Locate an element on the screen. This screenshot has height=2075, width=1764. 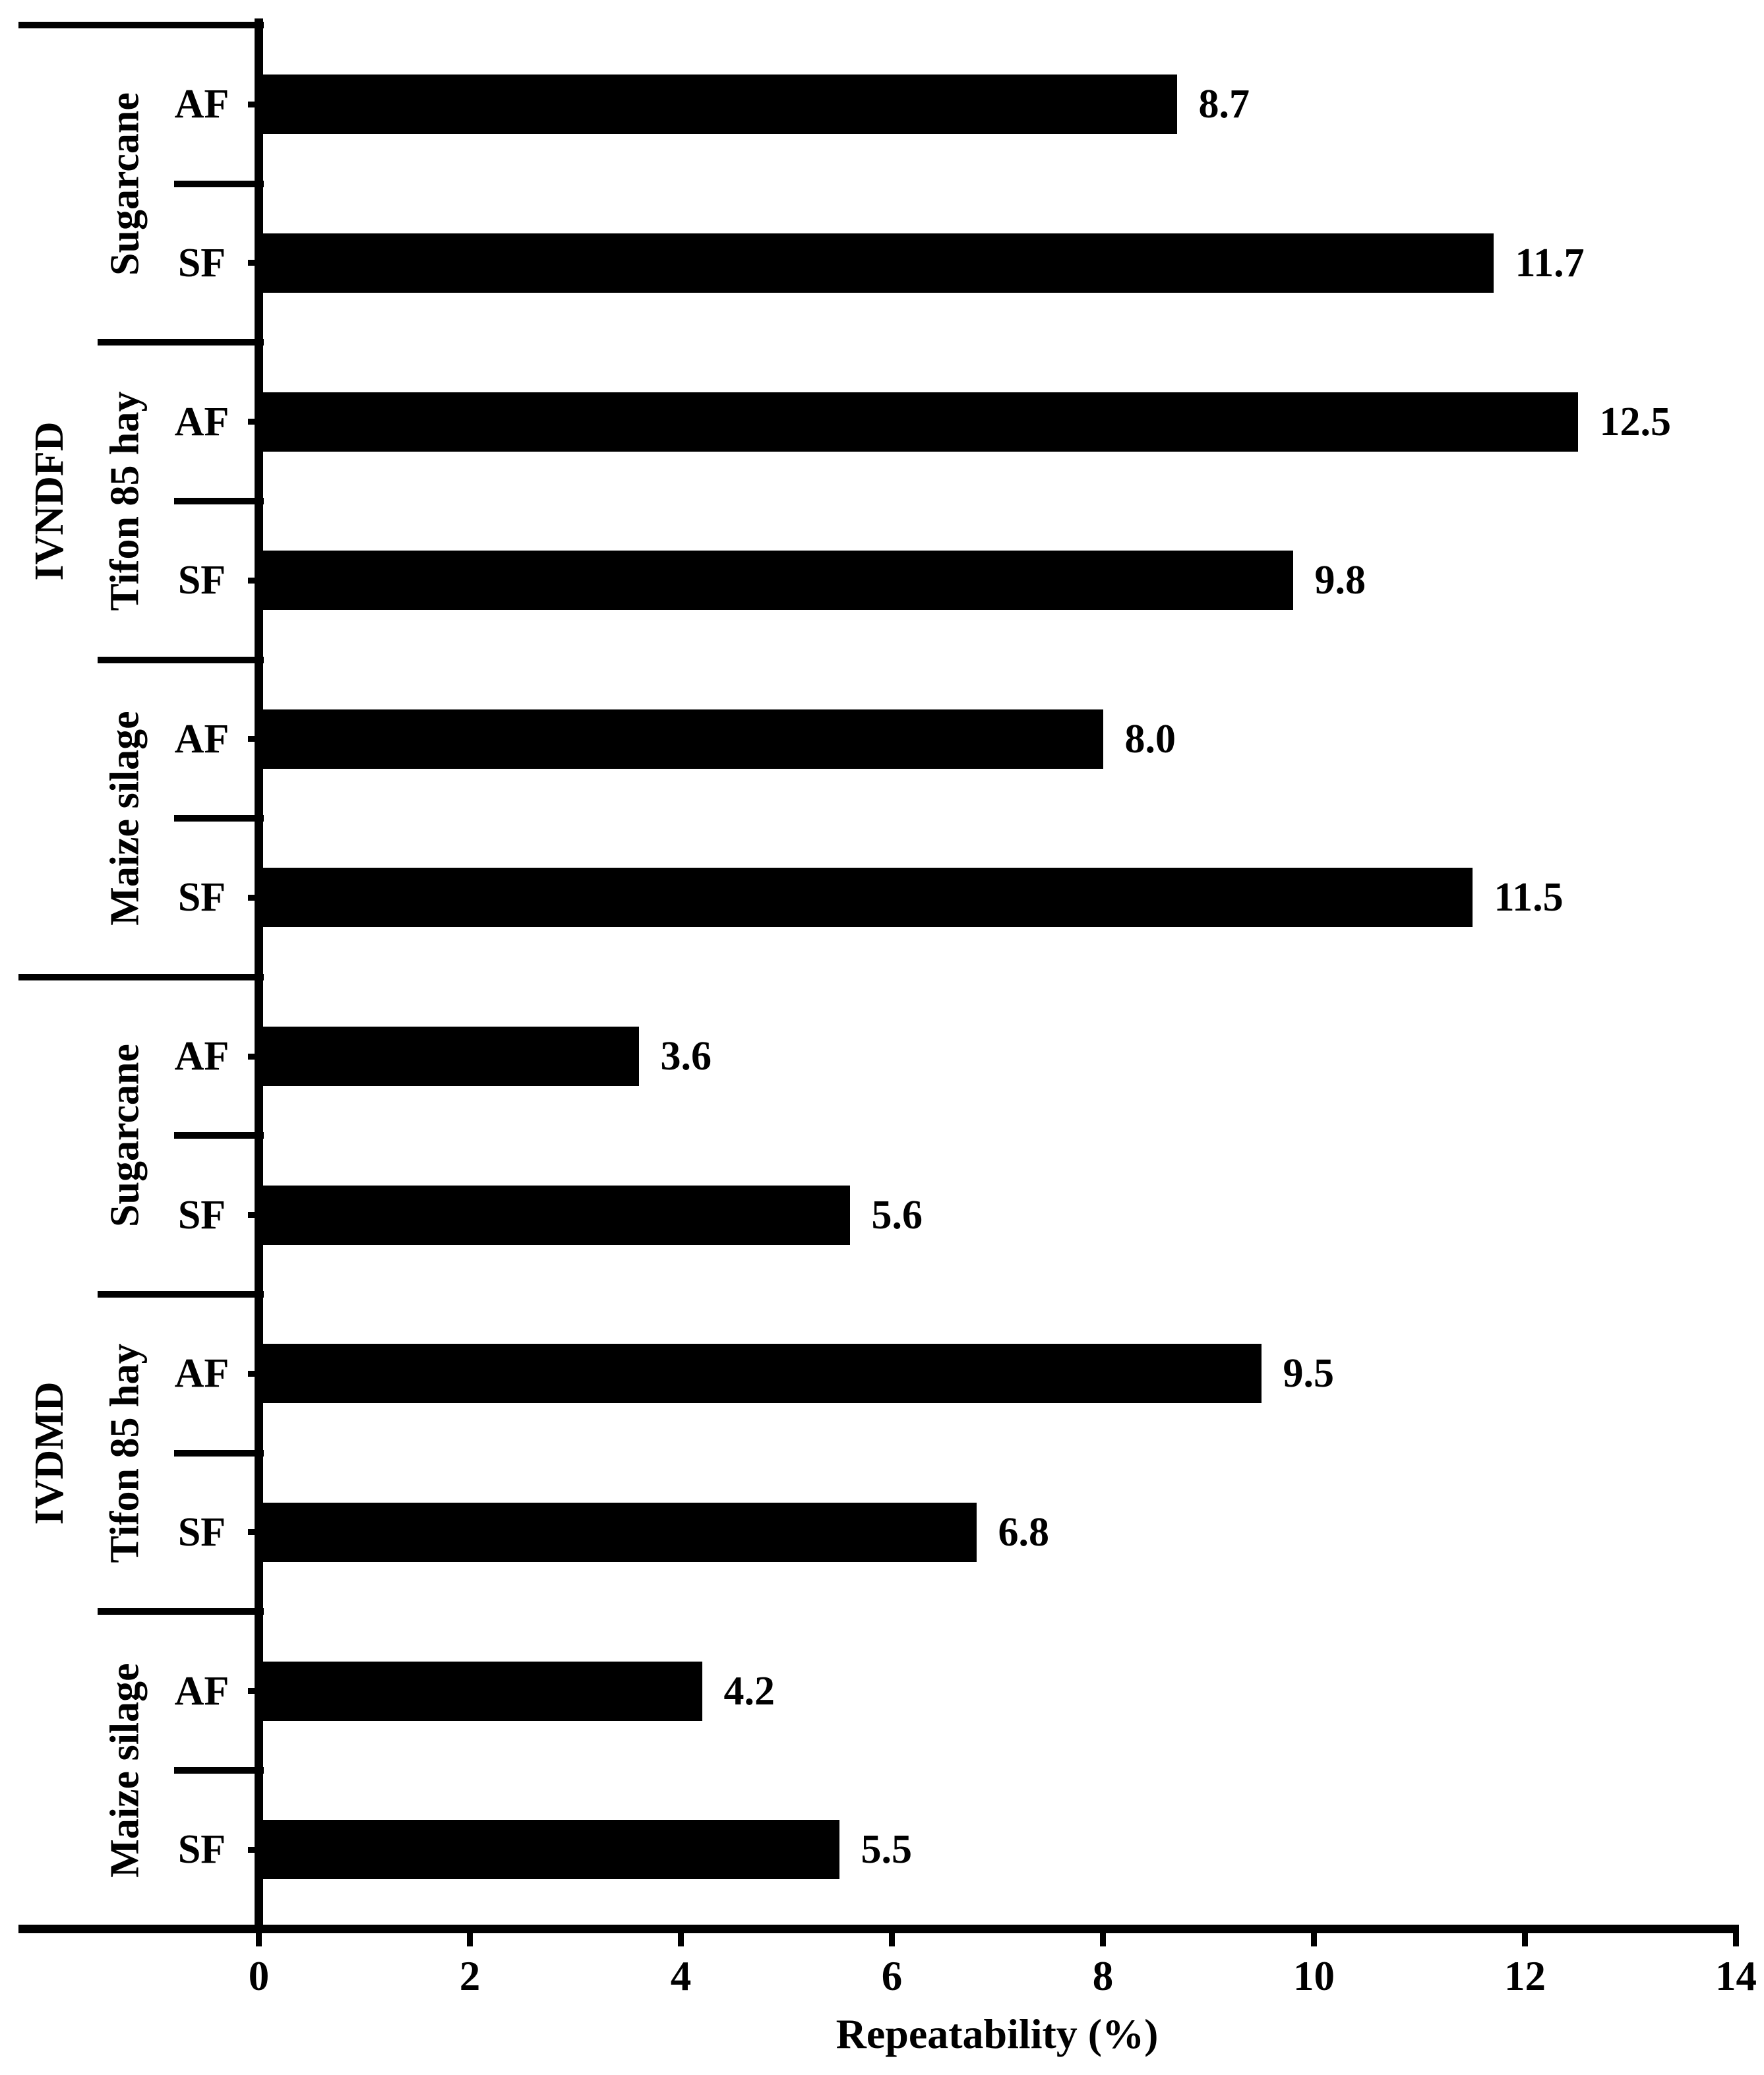
category-separator-major is located at coordinates (141, 976).